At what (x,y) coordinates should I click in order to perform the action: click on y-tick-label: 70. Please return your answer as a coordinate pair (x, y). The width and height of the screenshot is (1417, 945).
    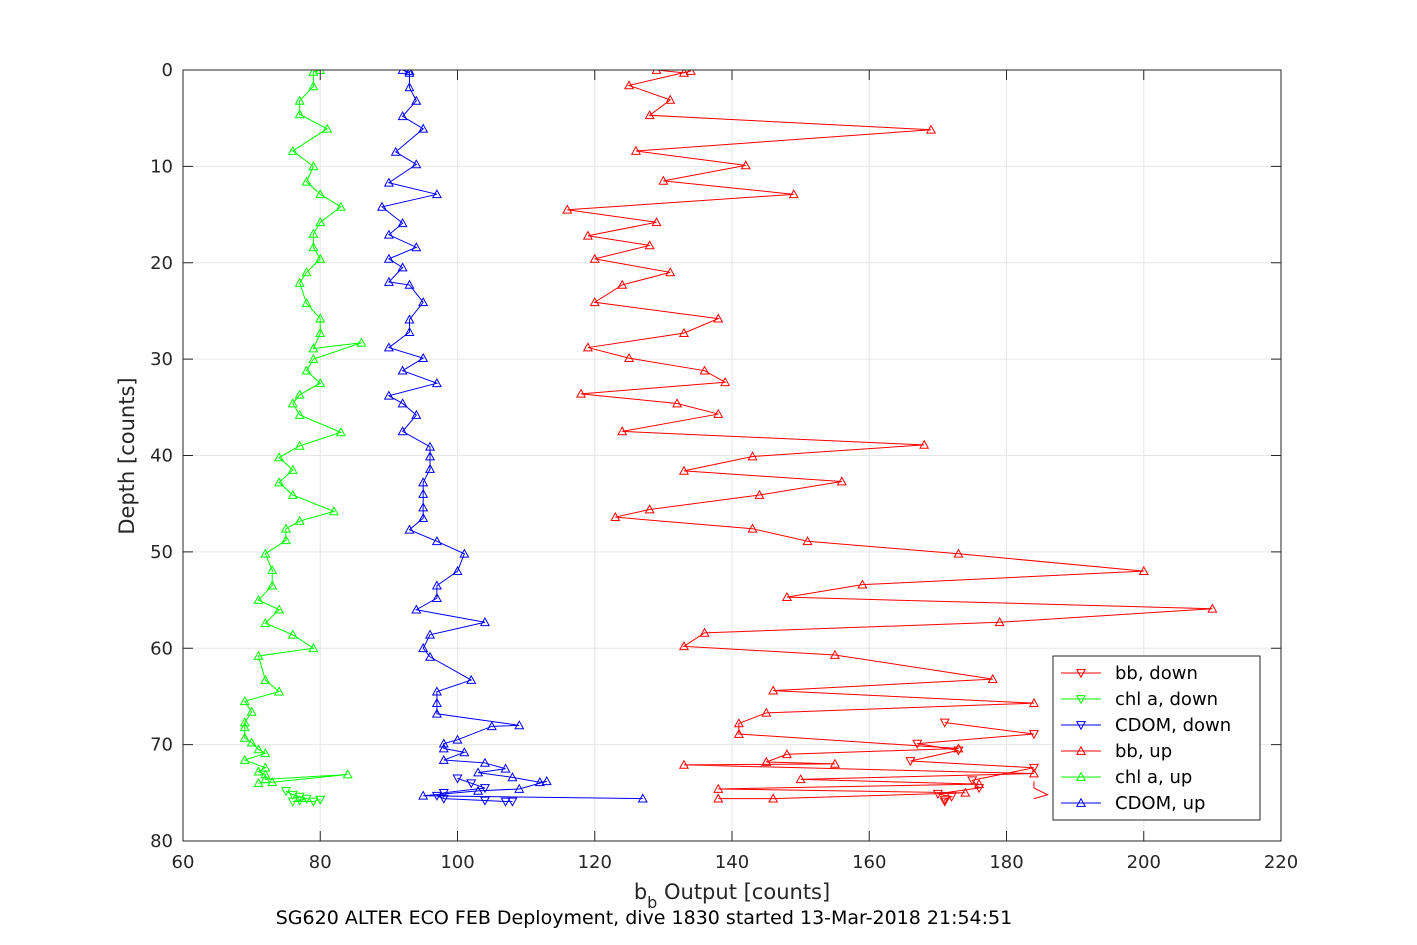
    Looking at the image, I should click on (161, 745).